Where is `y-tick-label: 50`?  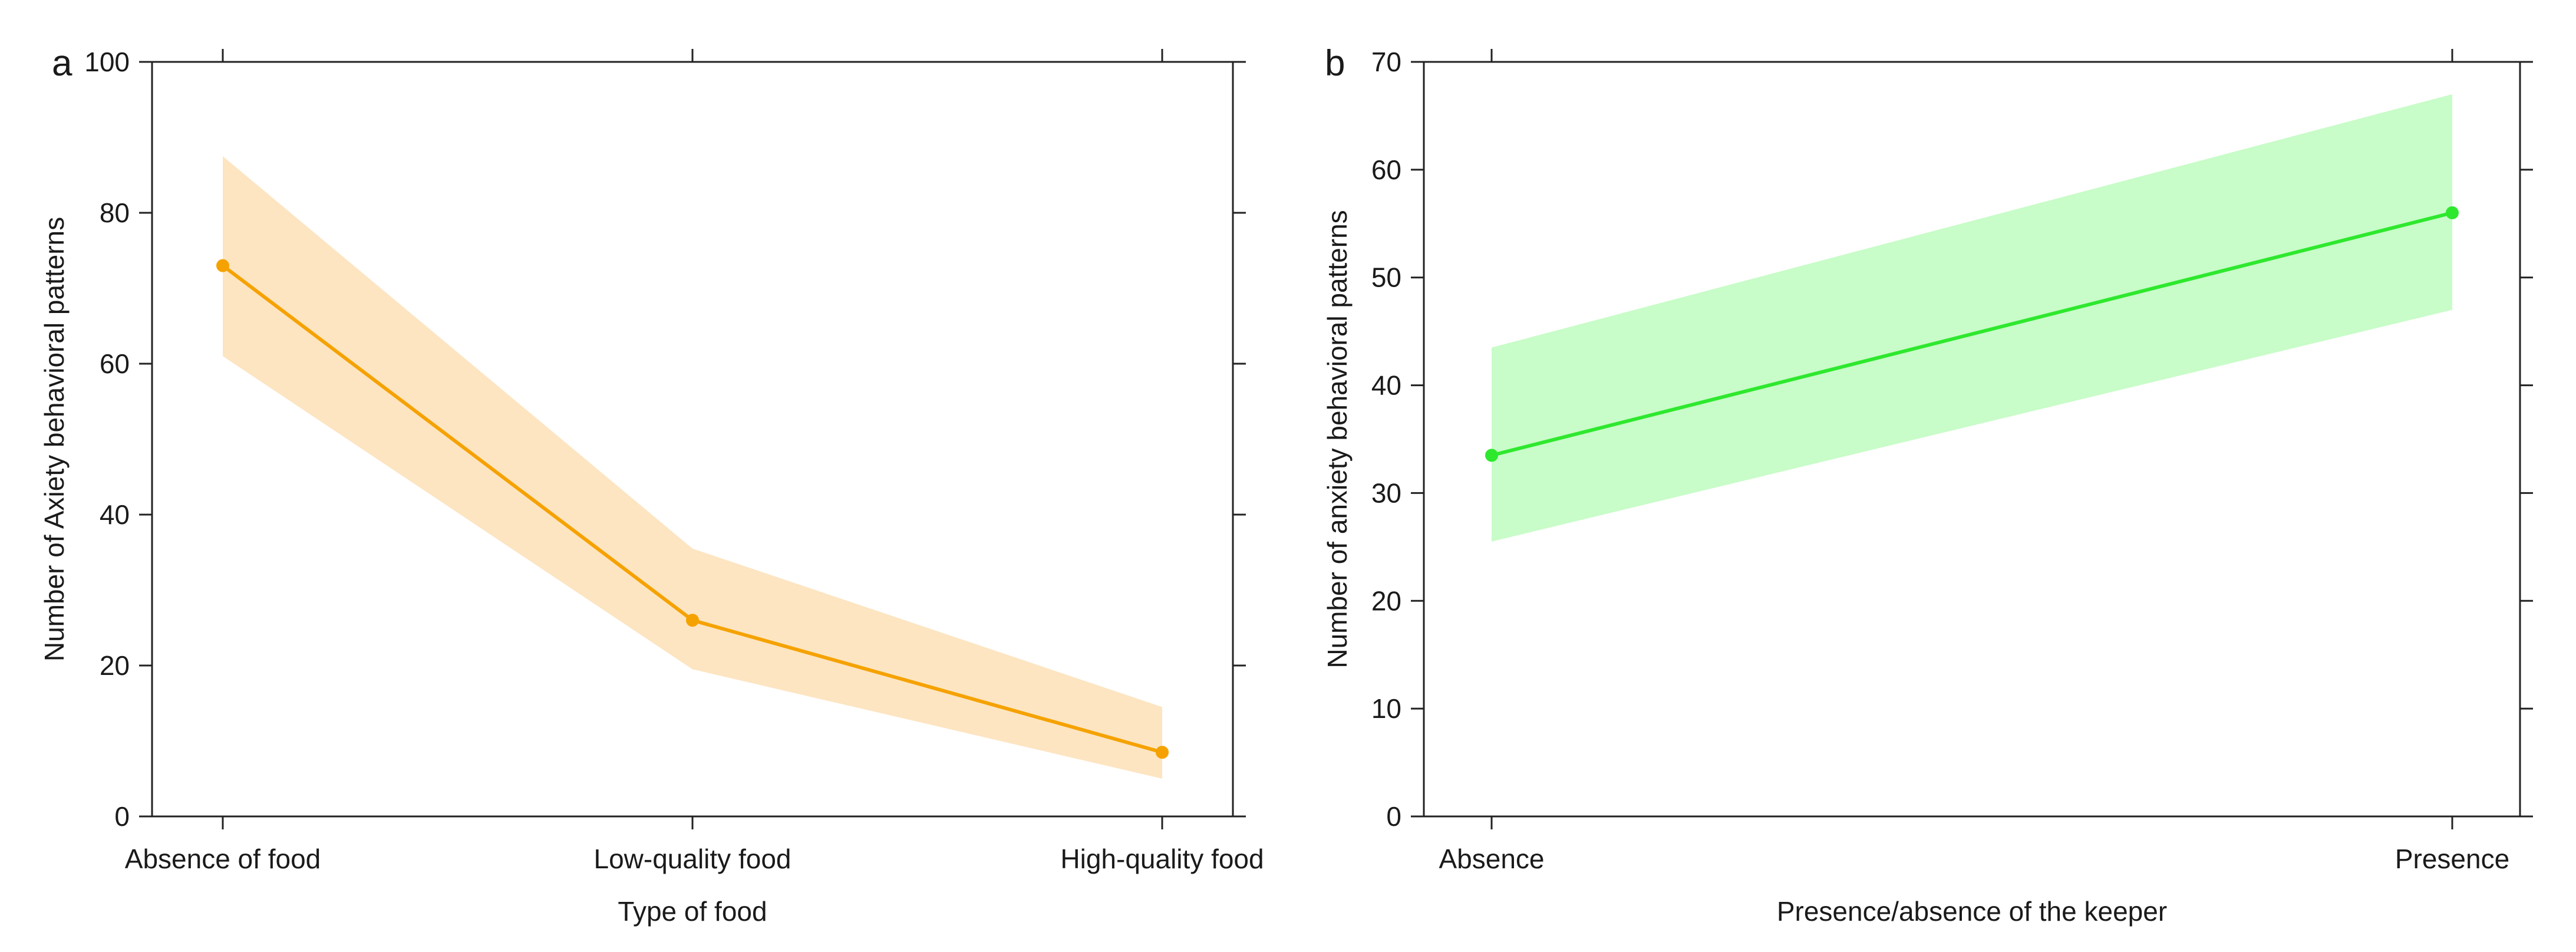
y-tick-label: 50 is located at coordinates (1386, 277).